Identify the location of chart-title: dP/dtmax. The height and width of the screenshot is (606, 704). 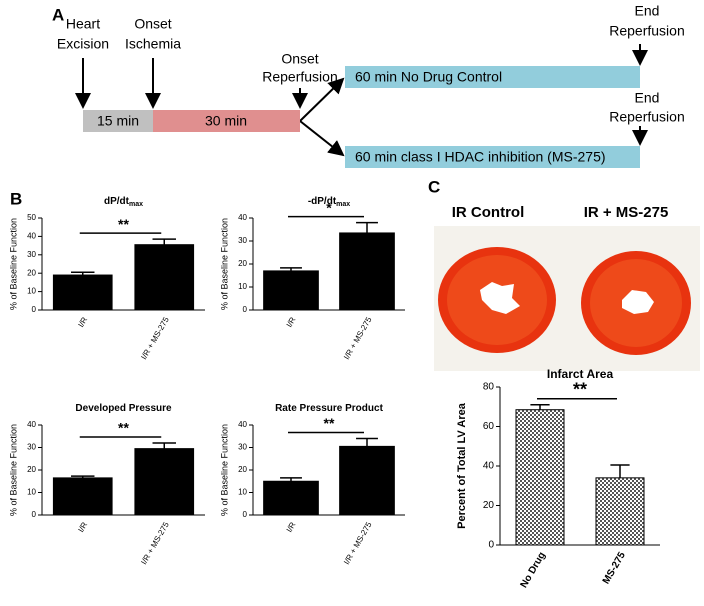
(123, 202).